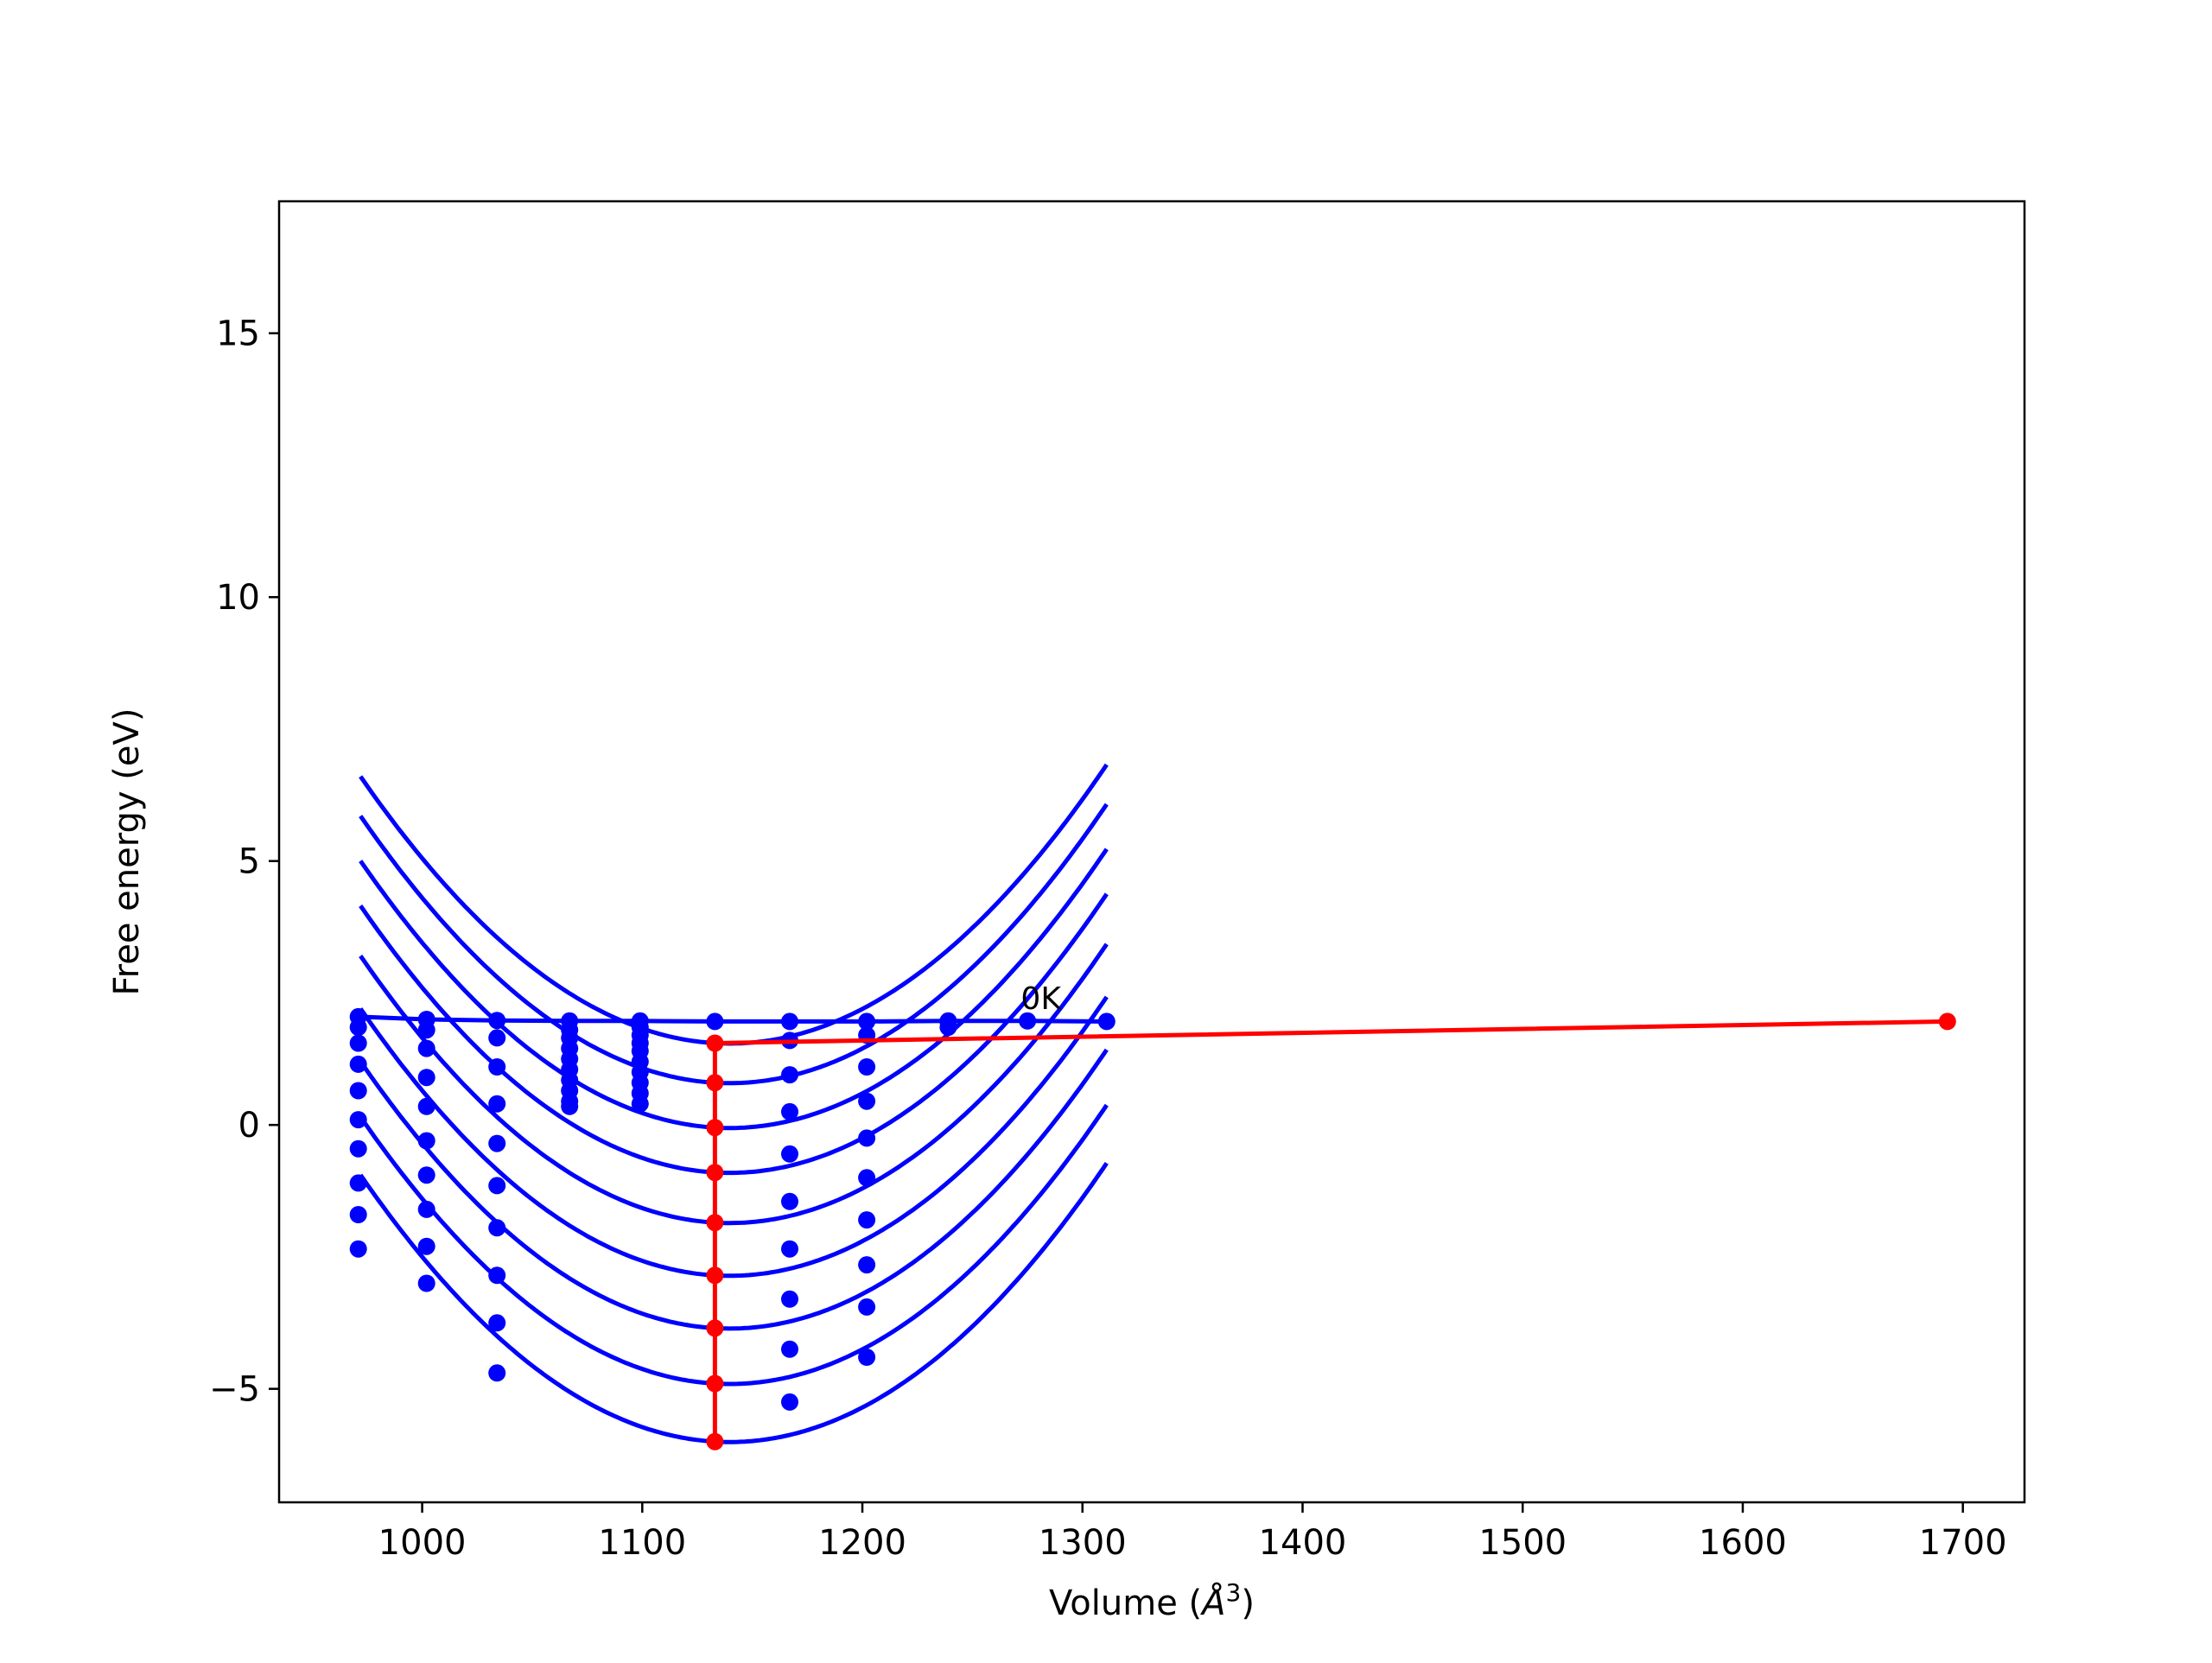 This screenshot has height=1663, width=2212. Describe the element at coordinates (1083, 1543) in the screenshot. I see `x-tick-label: 1300` at that location.